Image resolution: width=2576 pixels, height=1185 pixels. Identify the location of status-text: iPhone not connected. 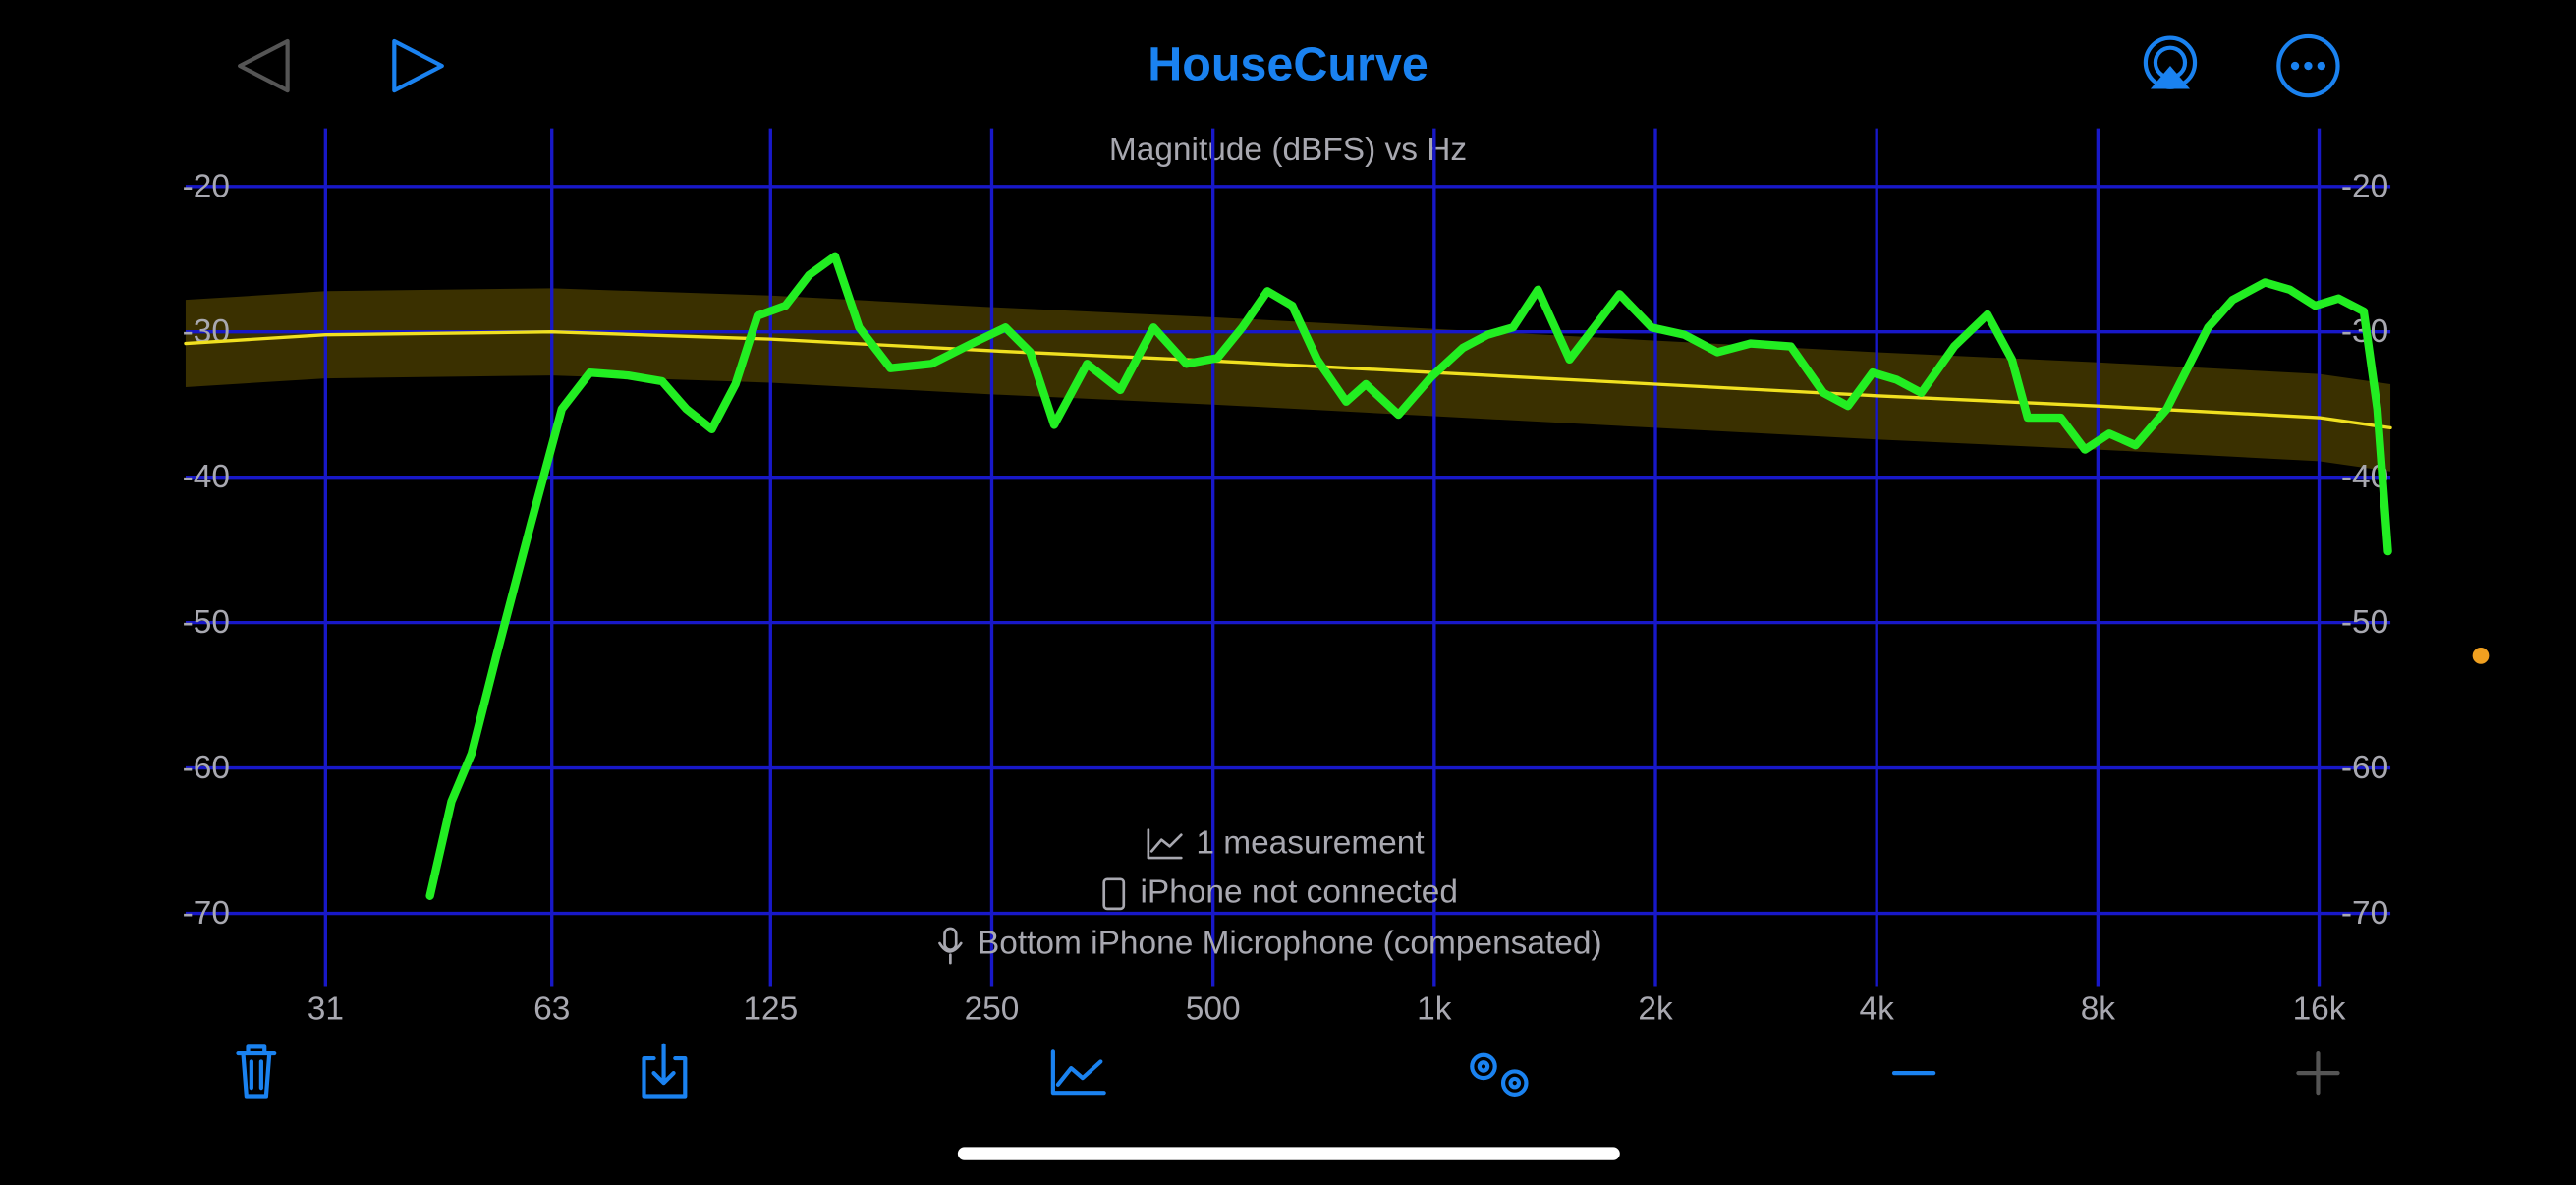
(1300, 893).